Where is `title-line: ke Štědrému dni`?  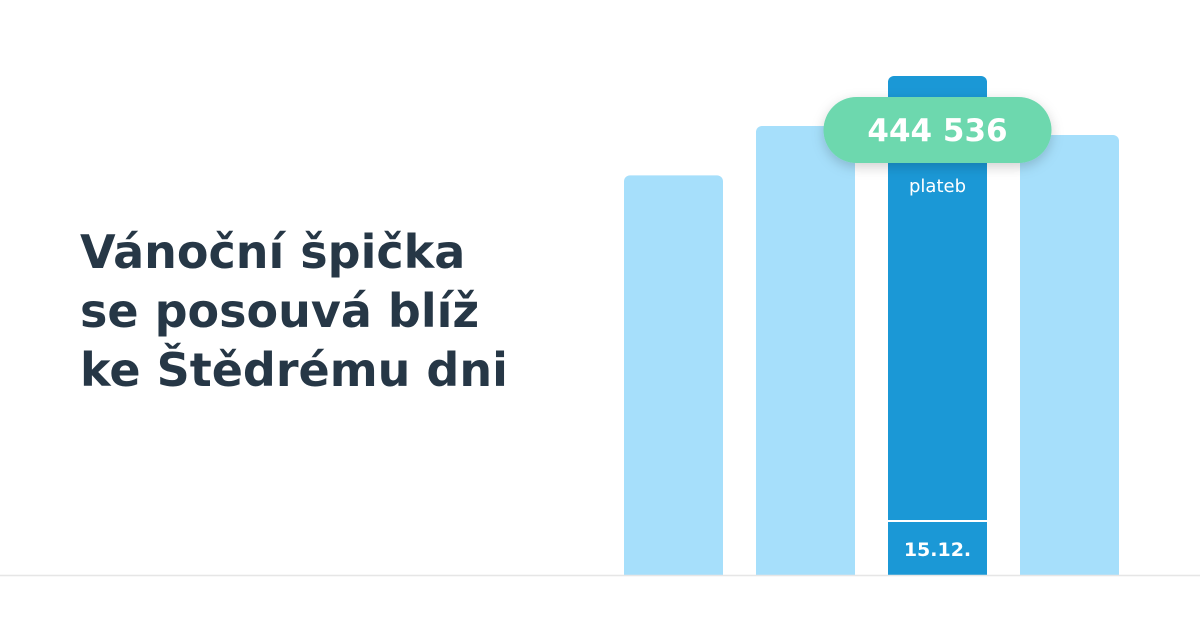
title-line: ke Štědrému dni is located at coordinates (294, 370).